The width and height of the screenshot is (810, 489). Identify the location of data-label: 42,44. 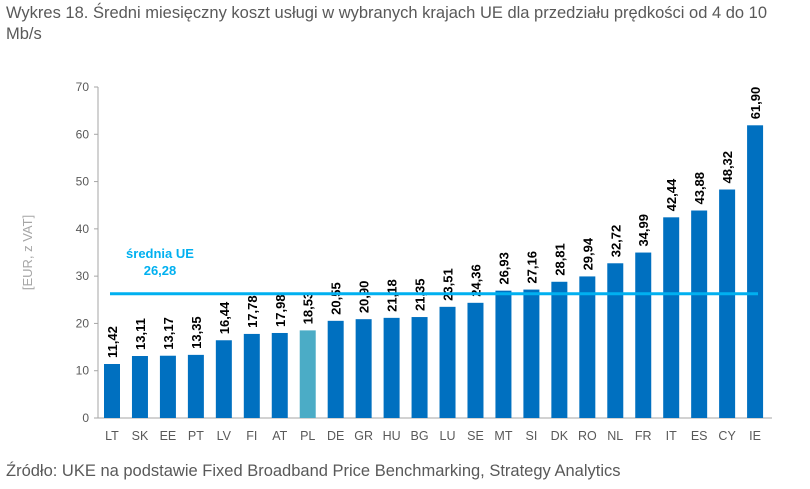
(671, 194).